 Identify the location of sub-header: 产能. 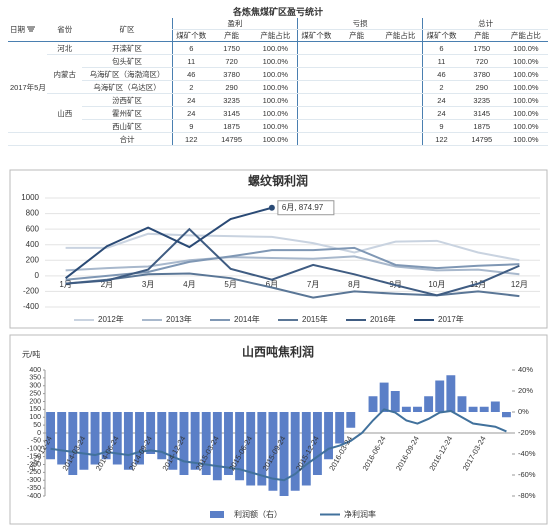
(231, 35).